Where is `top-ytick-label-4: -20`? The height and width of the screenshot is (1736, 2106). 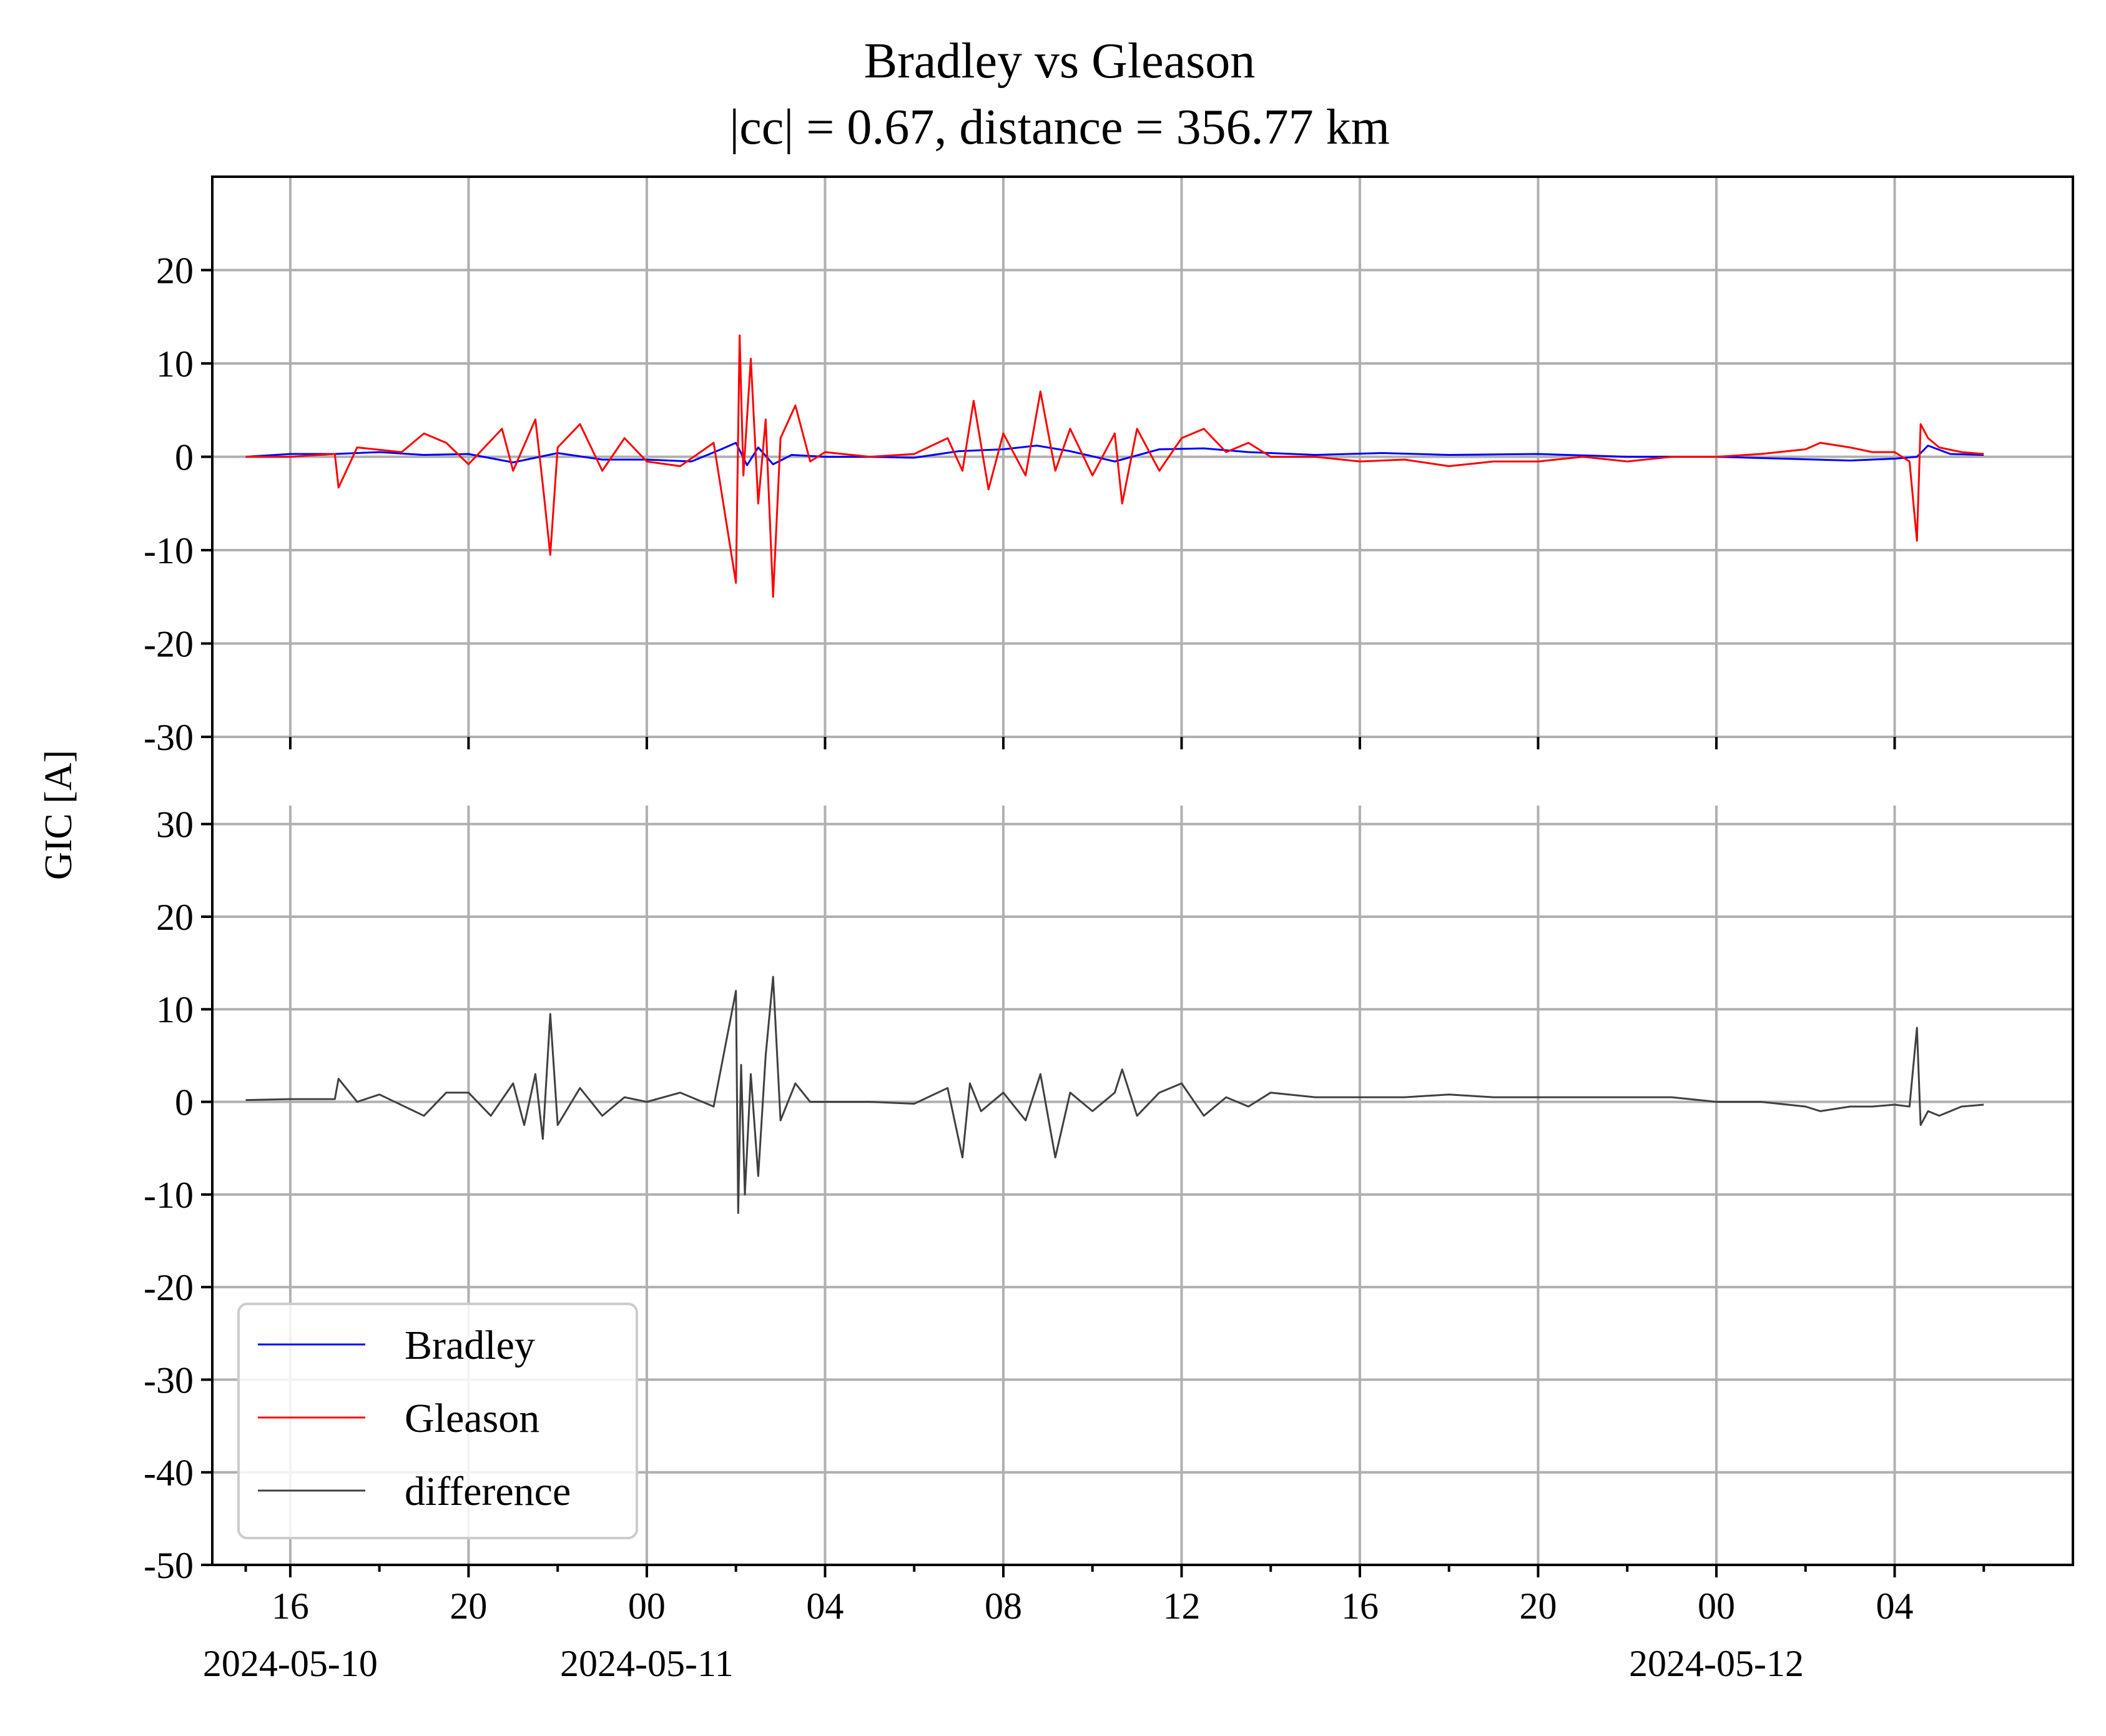 top-ytick-label-4: -20 is located at coordinates (169, 644).